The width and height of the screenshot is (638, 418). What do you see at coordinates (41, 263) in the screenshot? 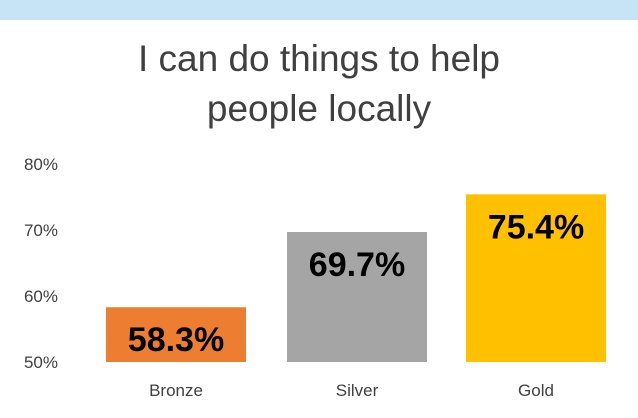
I see `y-axis: 50% 60% 70% 80%` at bounding box center [41, 263].